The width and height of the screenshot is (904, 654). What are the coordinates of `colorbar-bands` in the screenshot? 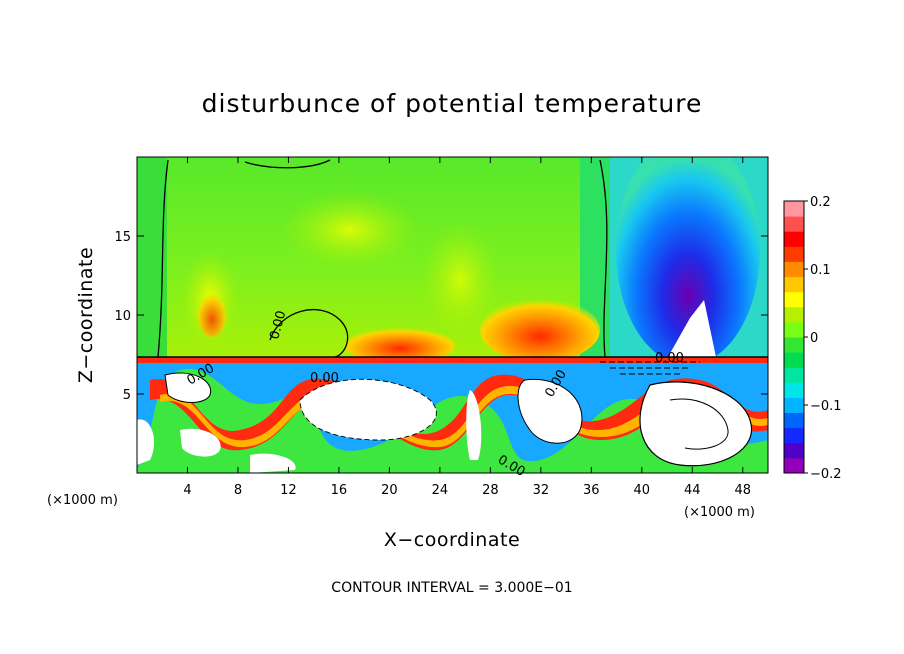 It's located at (794, 337).